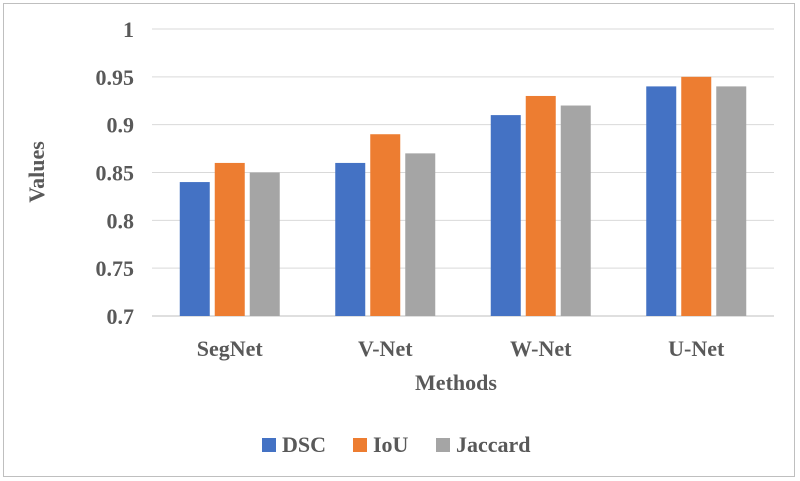  Describe the element at coordinates (264, 244) in the screenshot. I see `bar-jaccard-segnet` at that location.